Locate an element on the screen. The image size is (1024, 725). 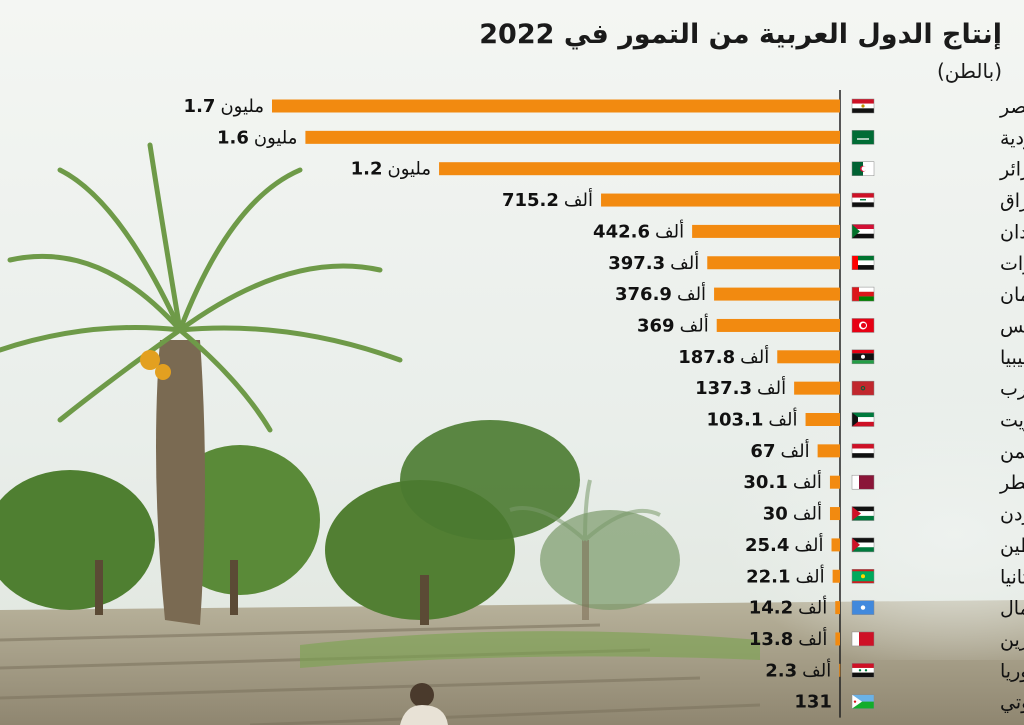
country-label: الأردن is located at coordinates (1012, 514).